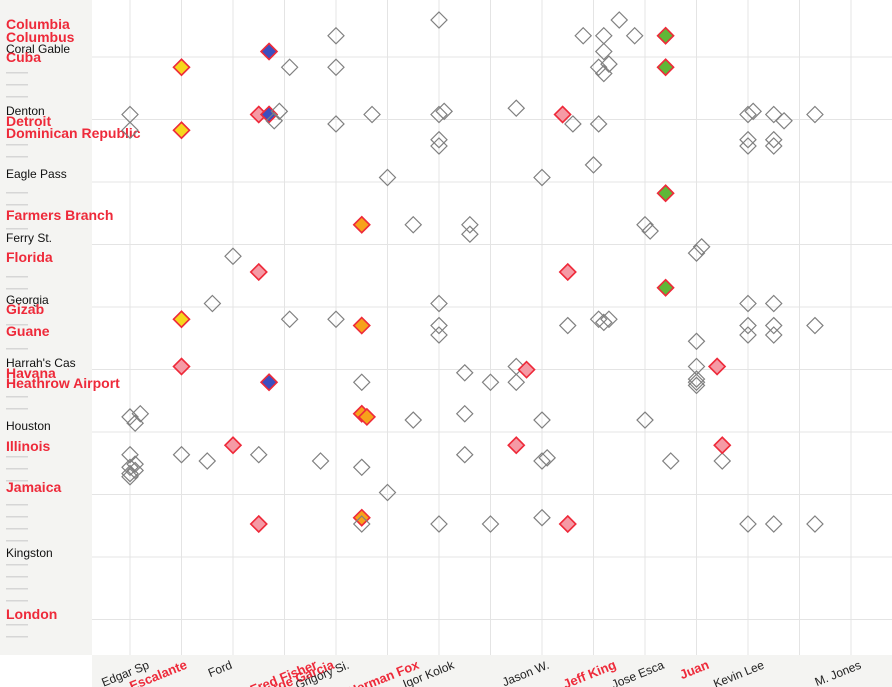 The image size is (892, 687). I want to click on y-axis-label: Ferry St., so click(29, 238).